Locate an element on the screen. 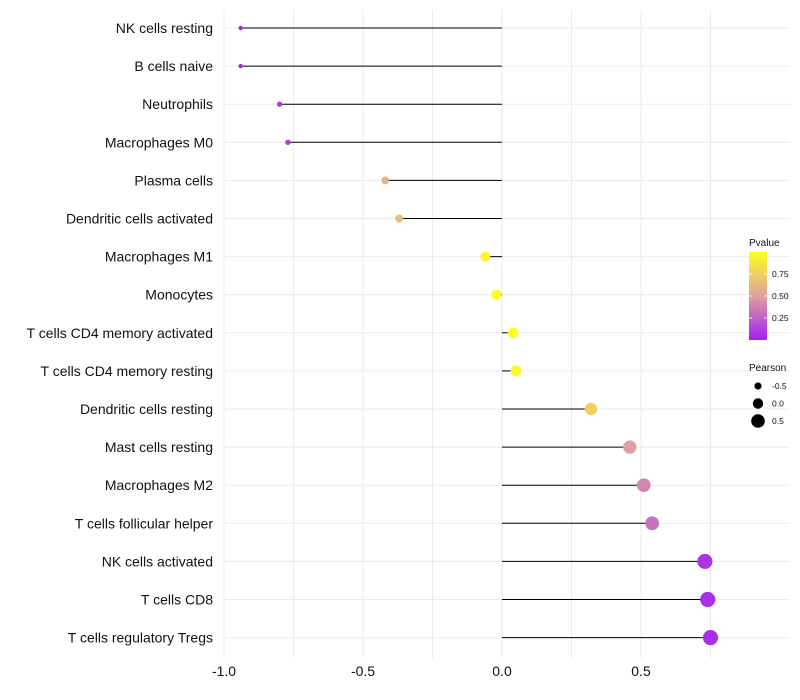 This screenshot has width=800, height=700. size-legend-label: 0.0 is located at coordinates (778, 404).